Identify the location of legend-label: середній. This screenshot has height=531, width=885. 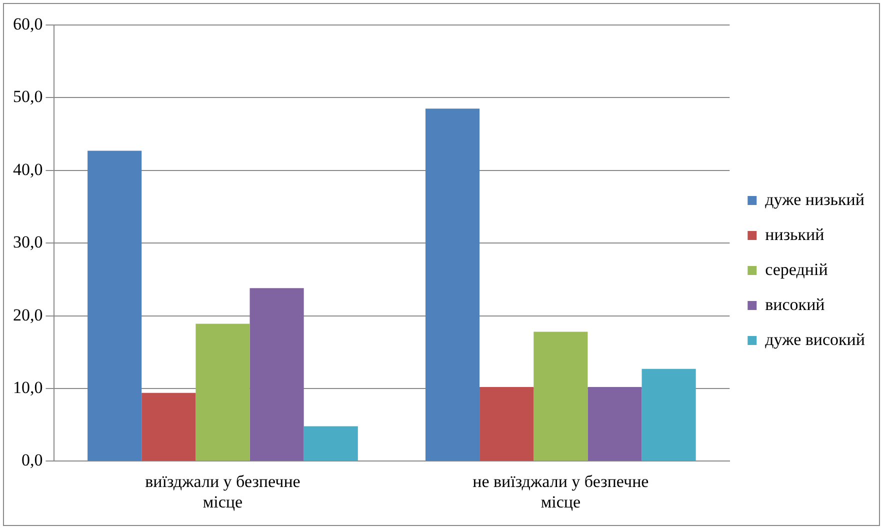
(796, 269).